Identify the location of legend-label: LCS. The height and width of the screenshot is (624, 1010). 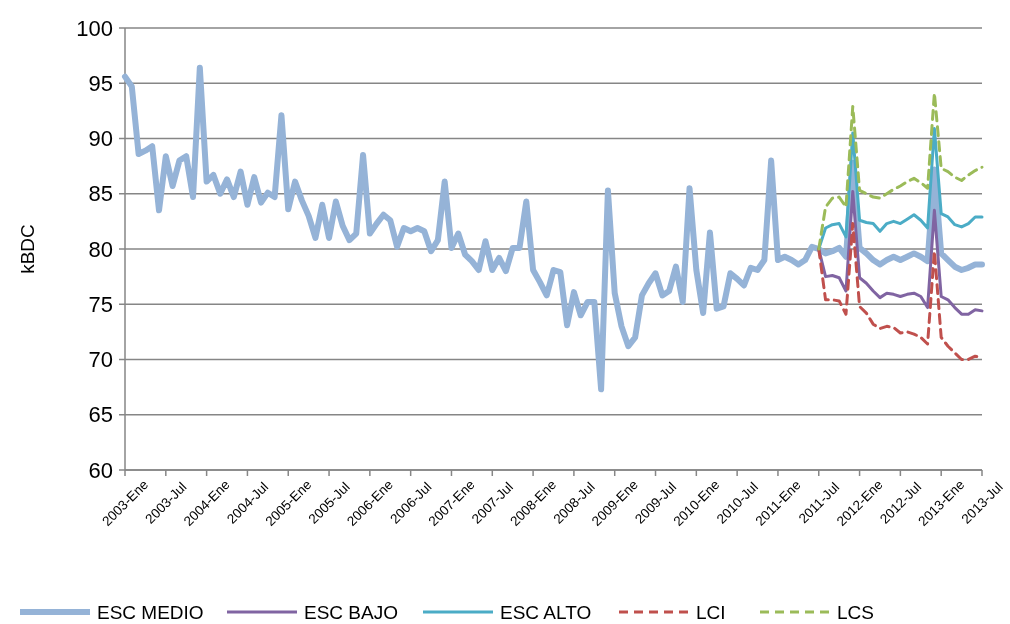
(855, 612).